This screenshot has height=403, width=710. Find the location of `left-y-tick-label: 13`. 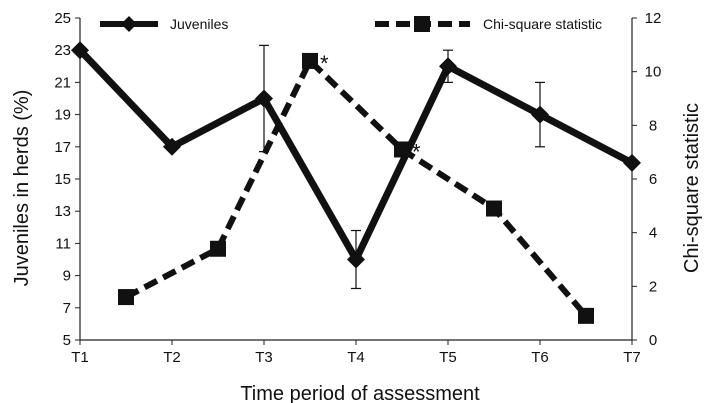

left-y-tick-label: 13 is located at coordinates (62, 211).